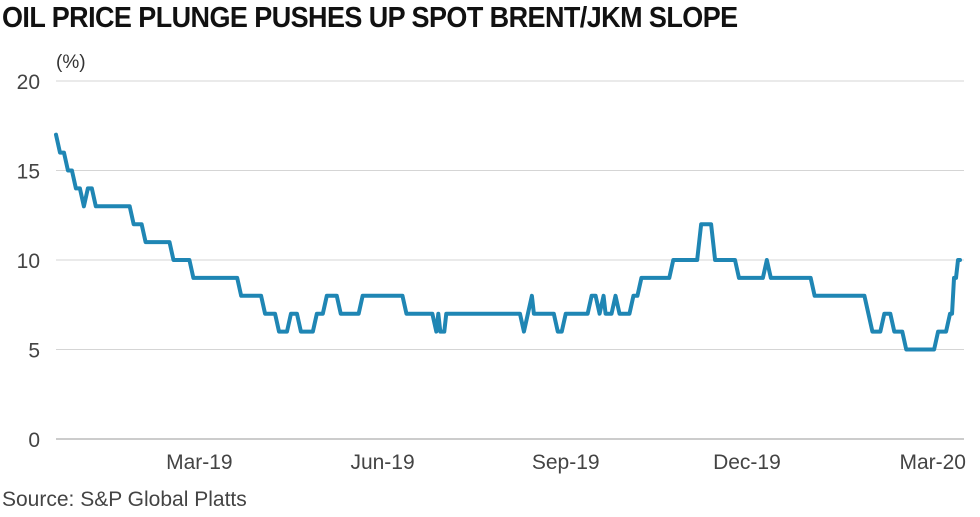 The image size is (980, 517). What do you see at coordinates (71, 62) in the screenshot?
I see `y-axis-unit-label: (%)` at bounding box center [71, 62].